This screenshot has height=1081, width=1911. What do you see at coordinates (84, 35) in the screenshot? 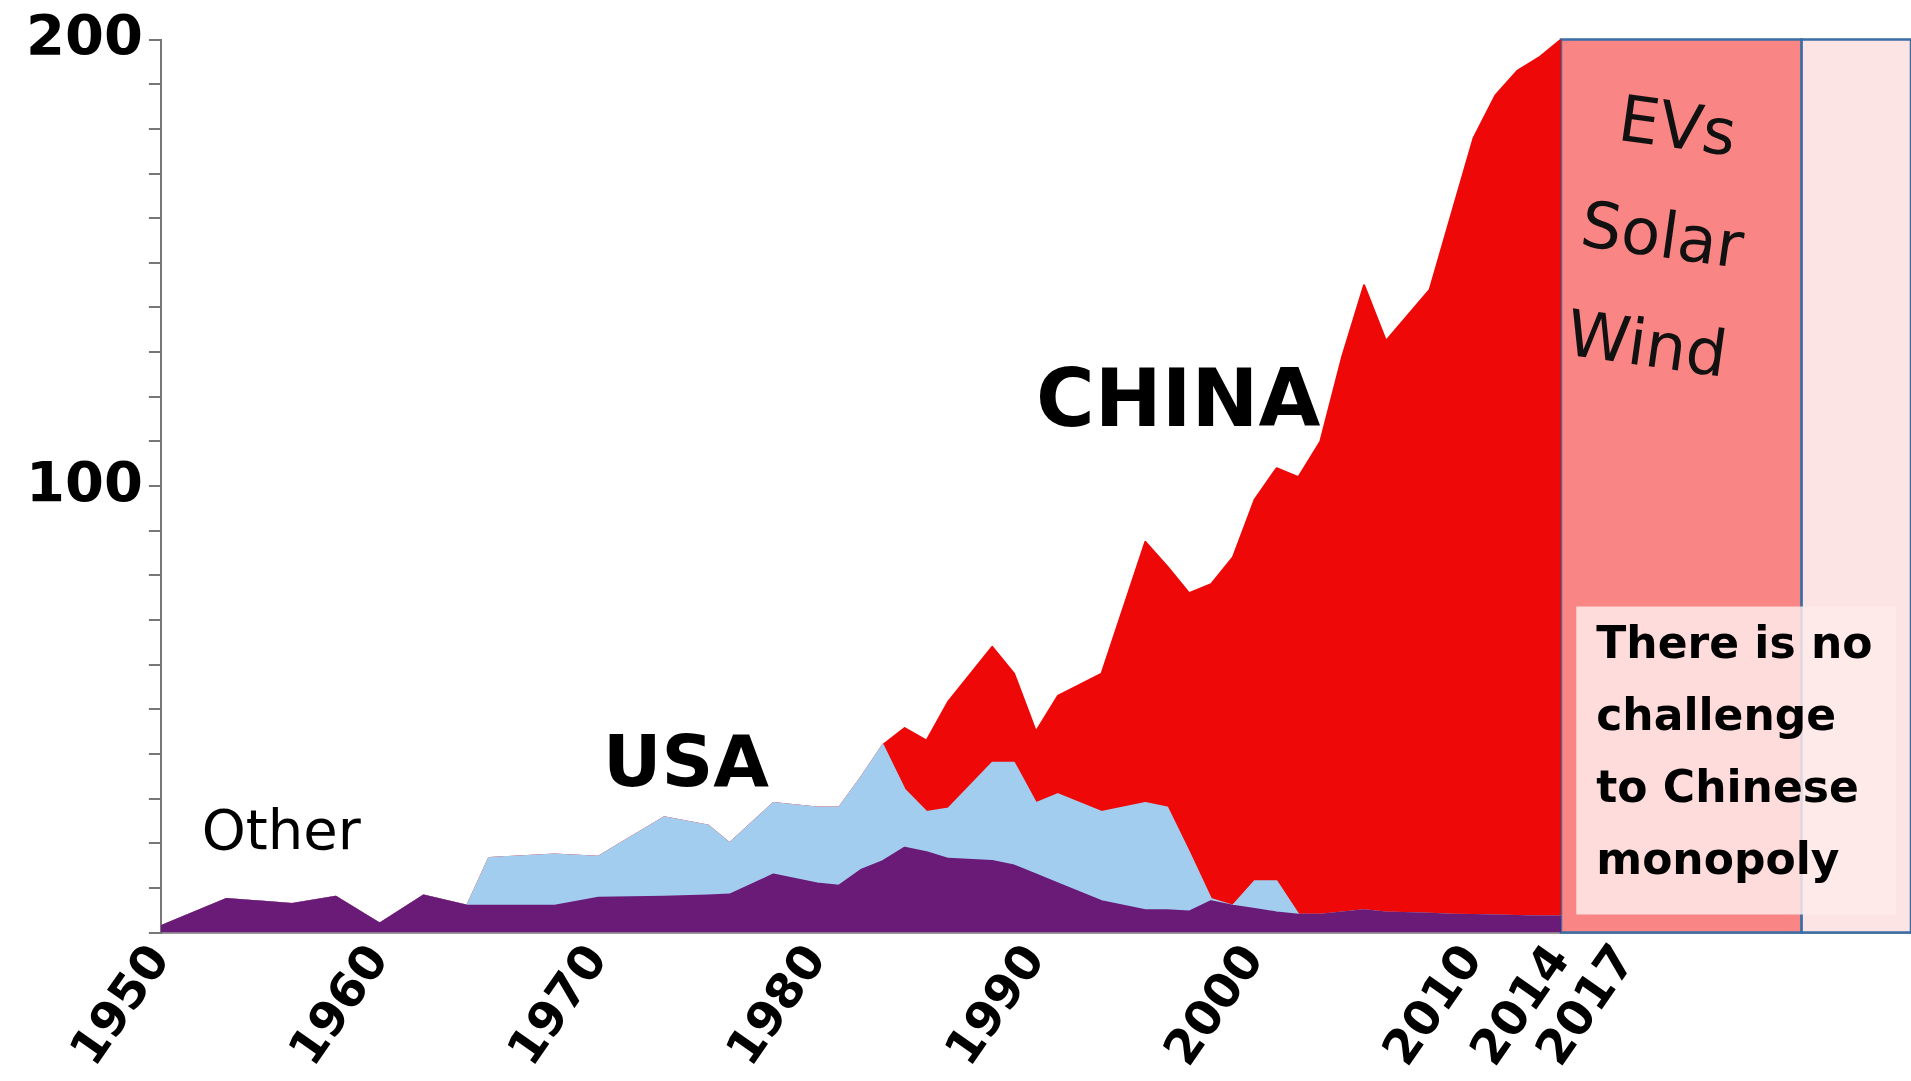
I see `y-tick-label: 200` at bounding box center [84, 35].